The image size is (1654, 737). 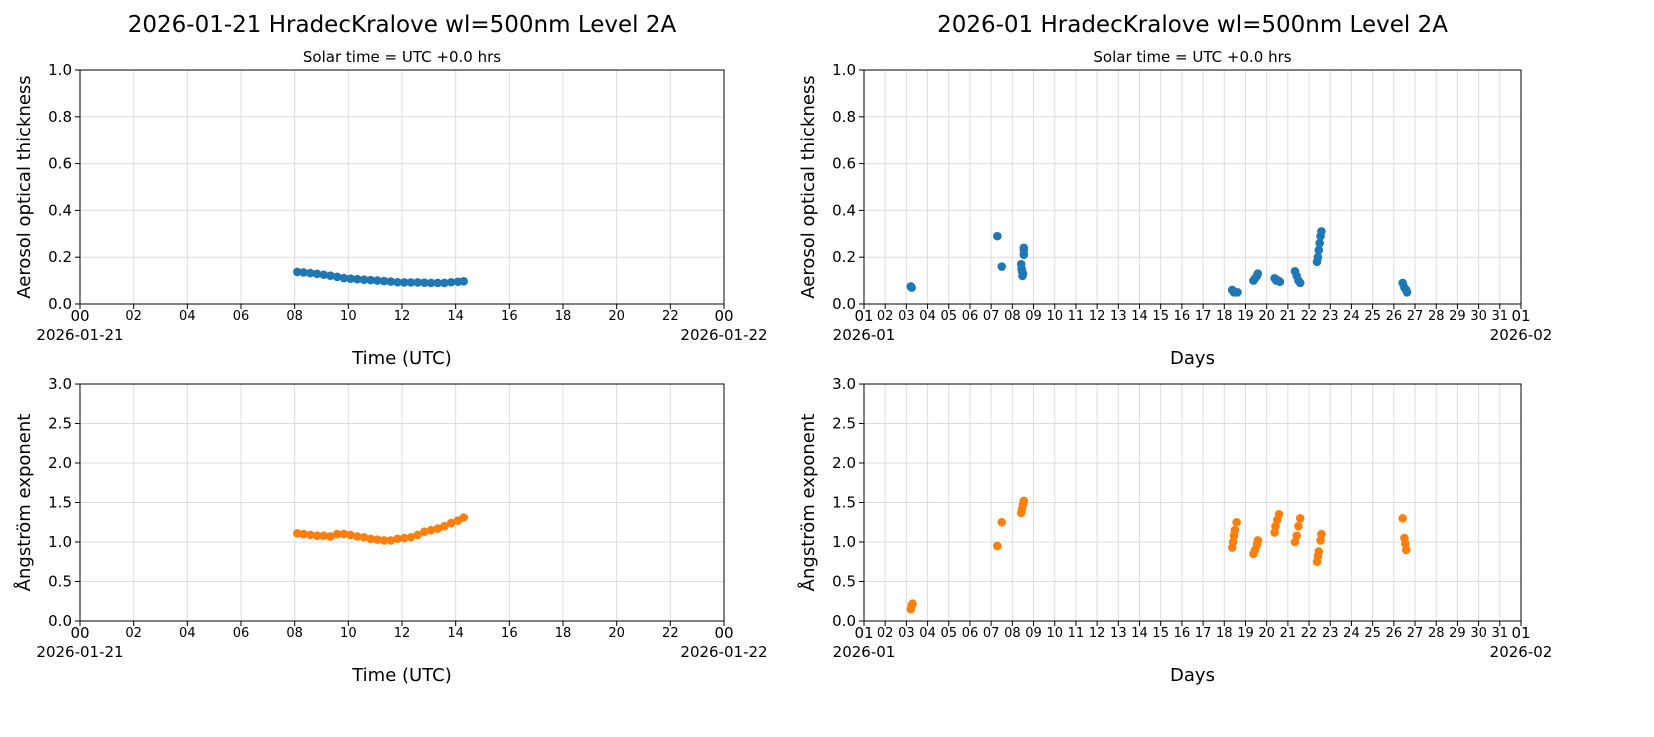 I want to click on x-tick-label: 31, so click(x=1500, y=633).